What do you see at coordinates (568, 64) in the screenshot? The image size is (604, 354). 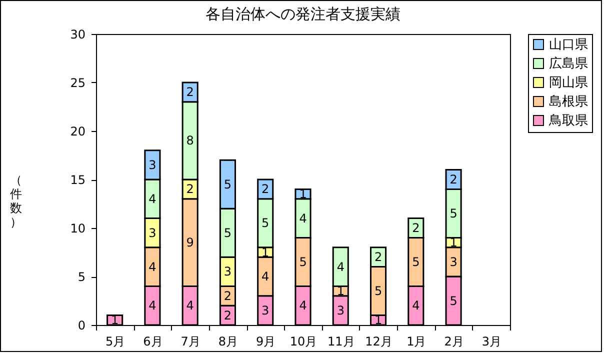 I see `legend-label: 広島県` at bounding box center [568, 64].